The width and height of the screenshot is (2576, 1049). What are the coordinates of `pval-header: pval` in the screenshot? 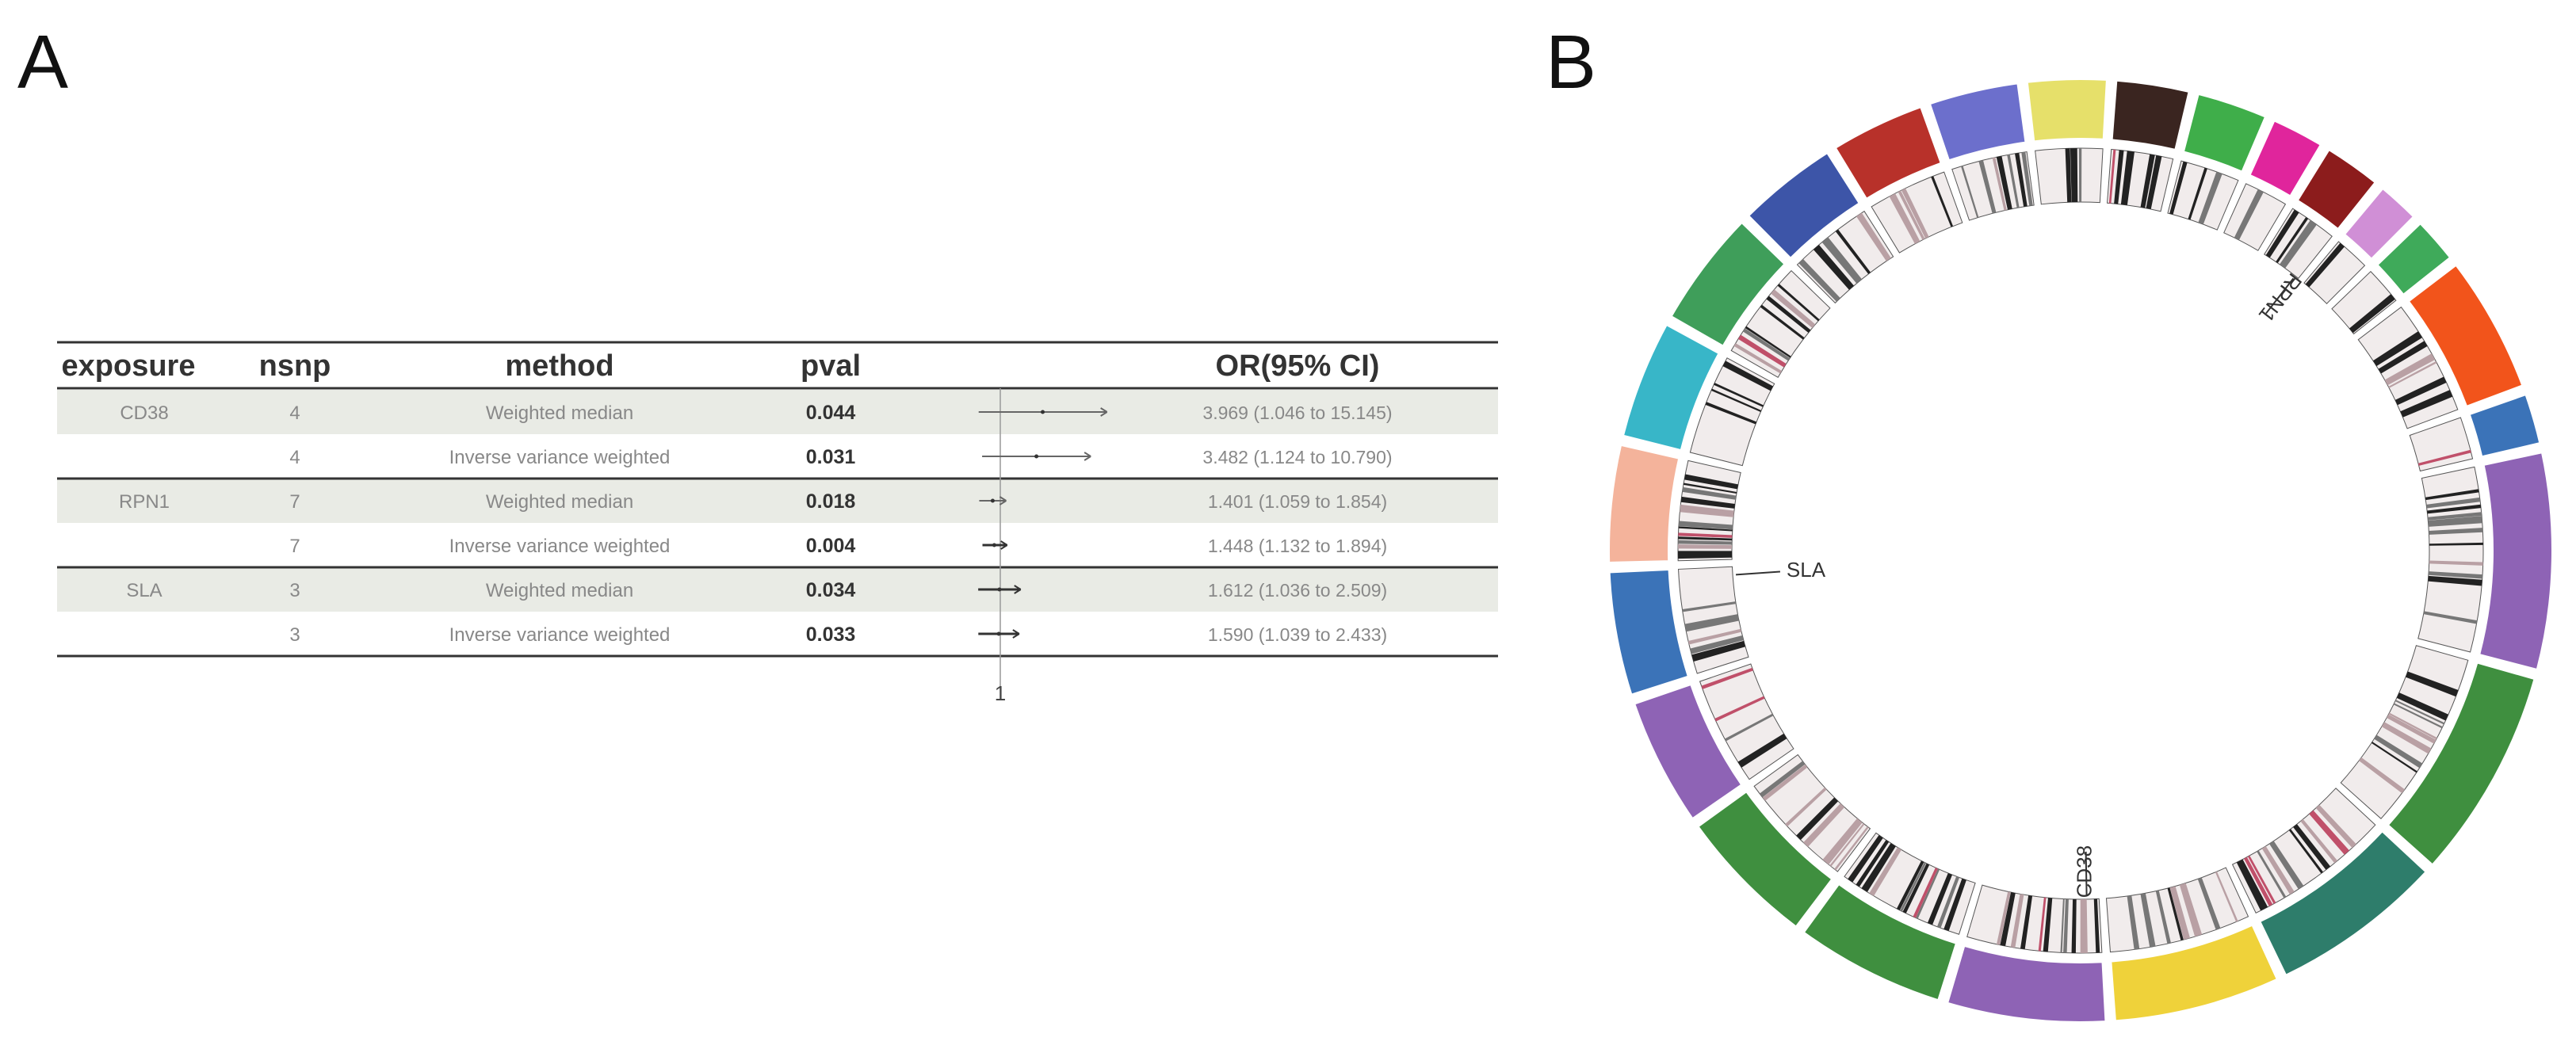 It's located at (831, 366).